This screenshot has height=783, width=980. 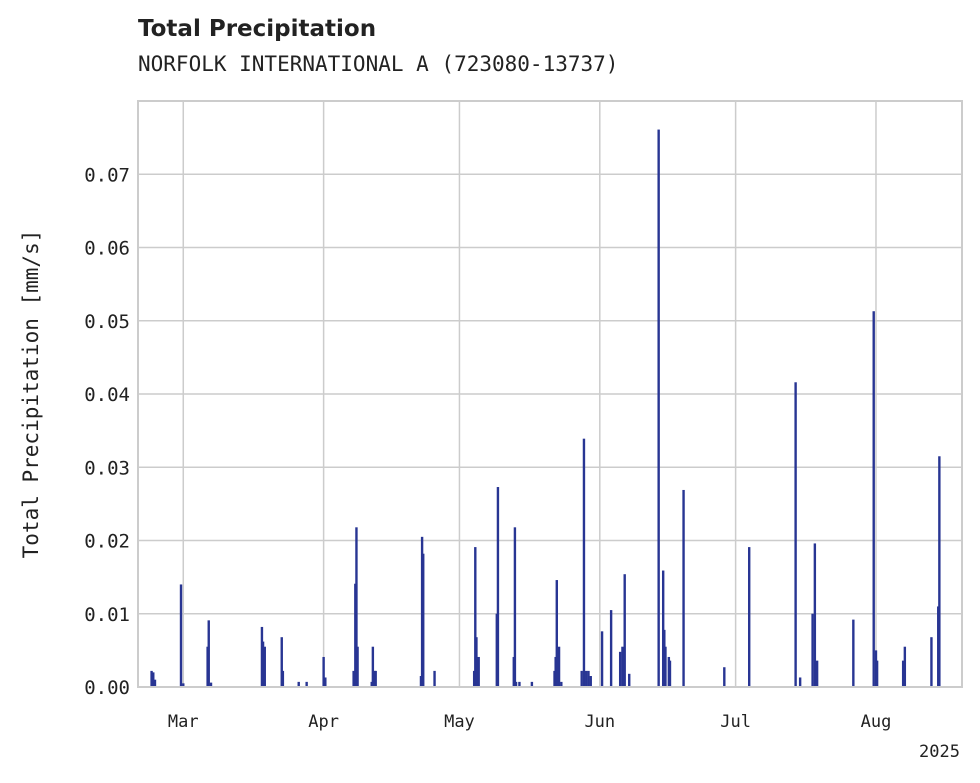 What do you see at coordinates (323, 722) in the screenshot?
I see `x-tick-label: Apr` at bounding box center [323, 722].